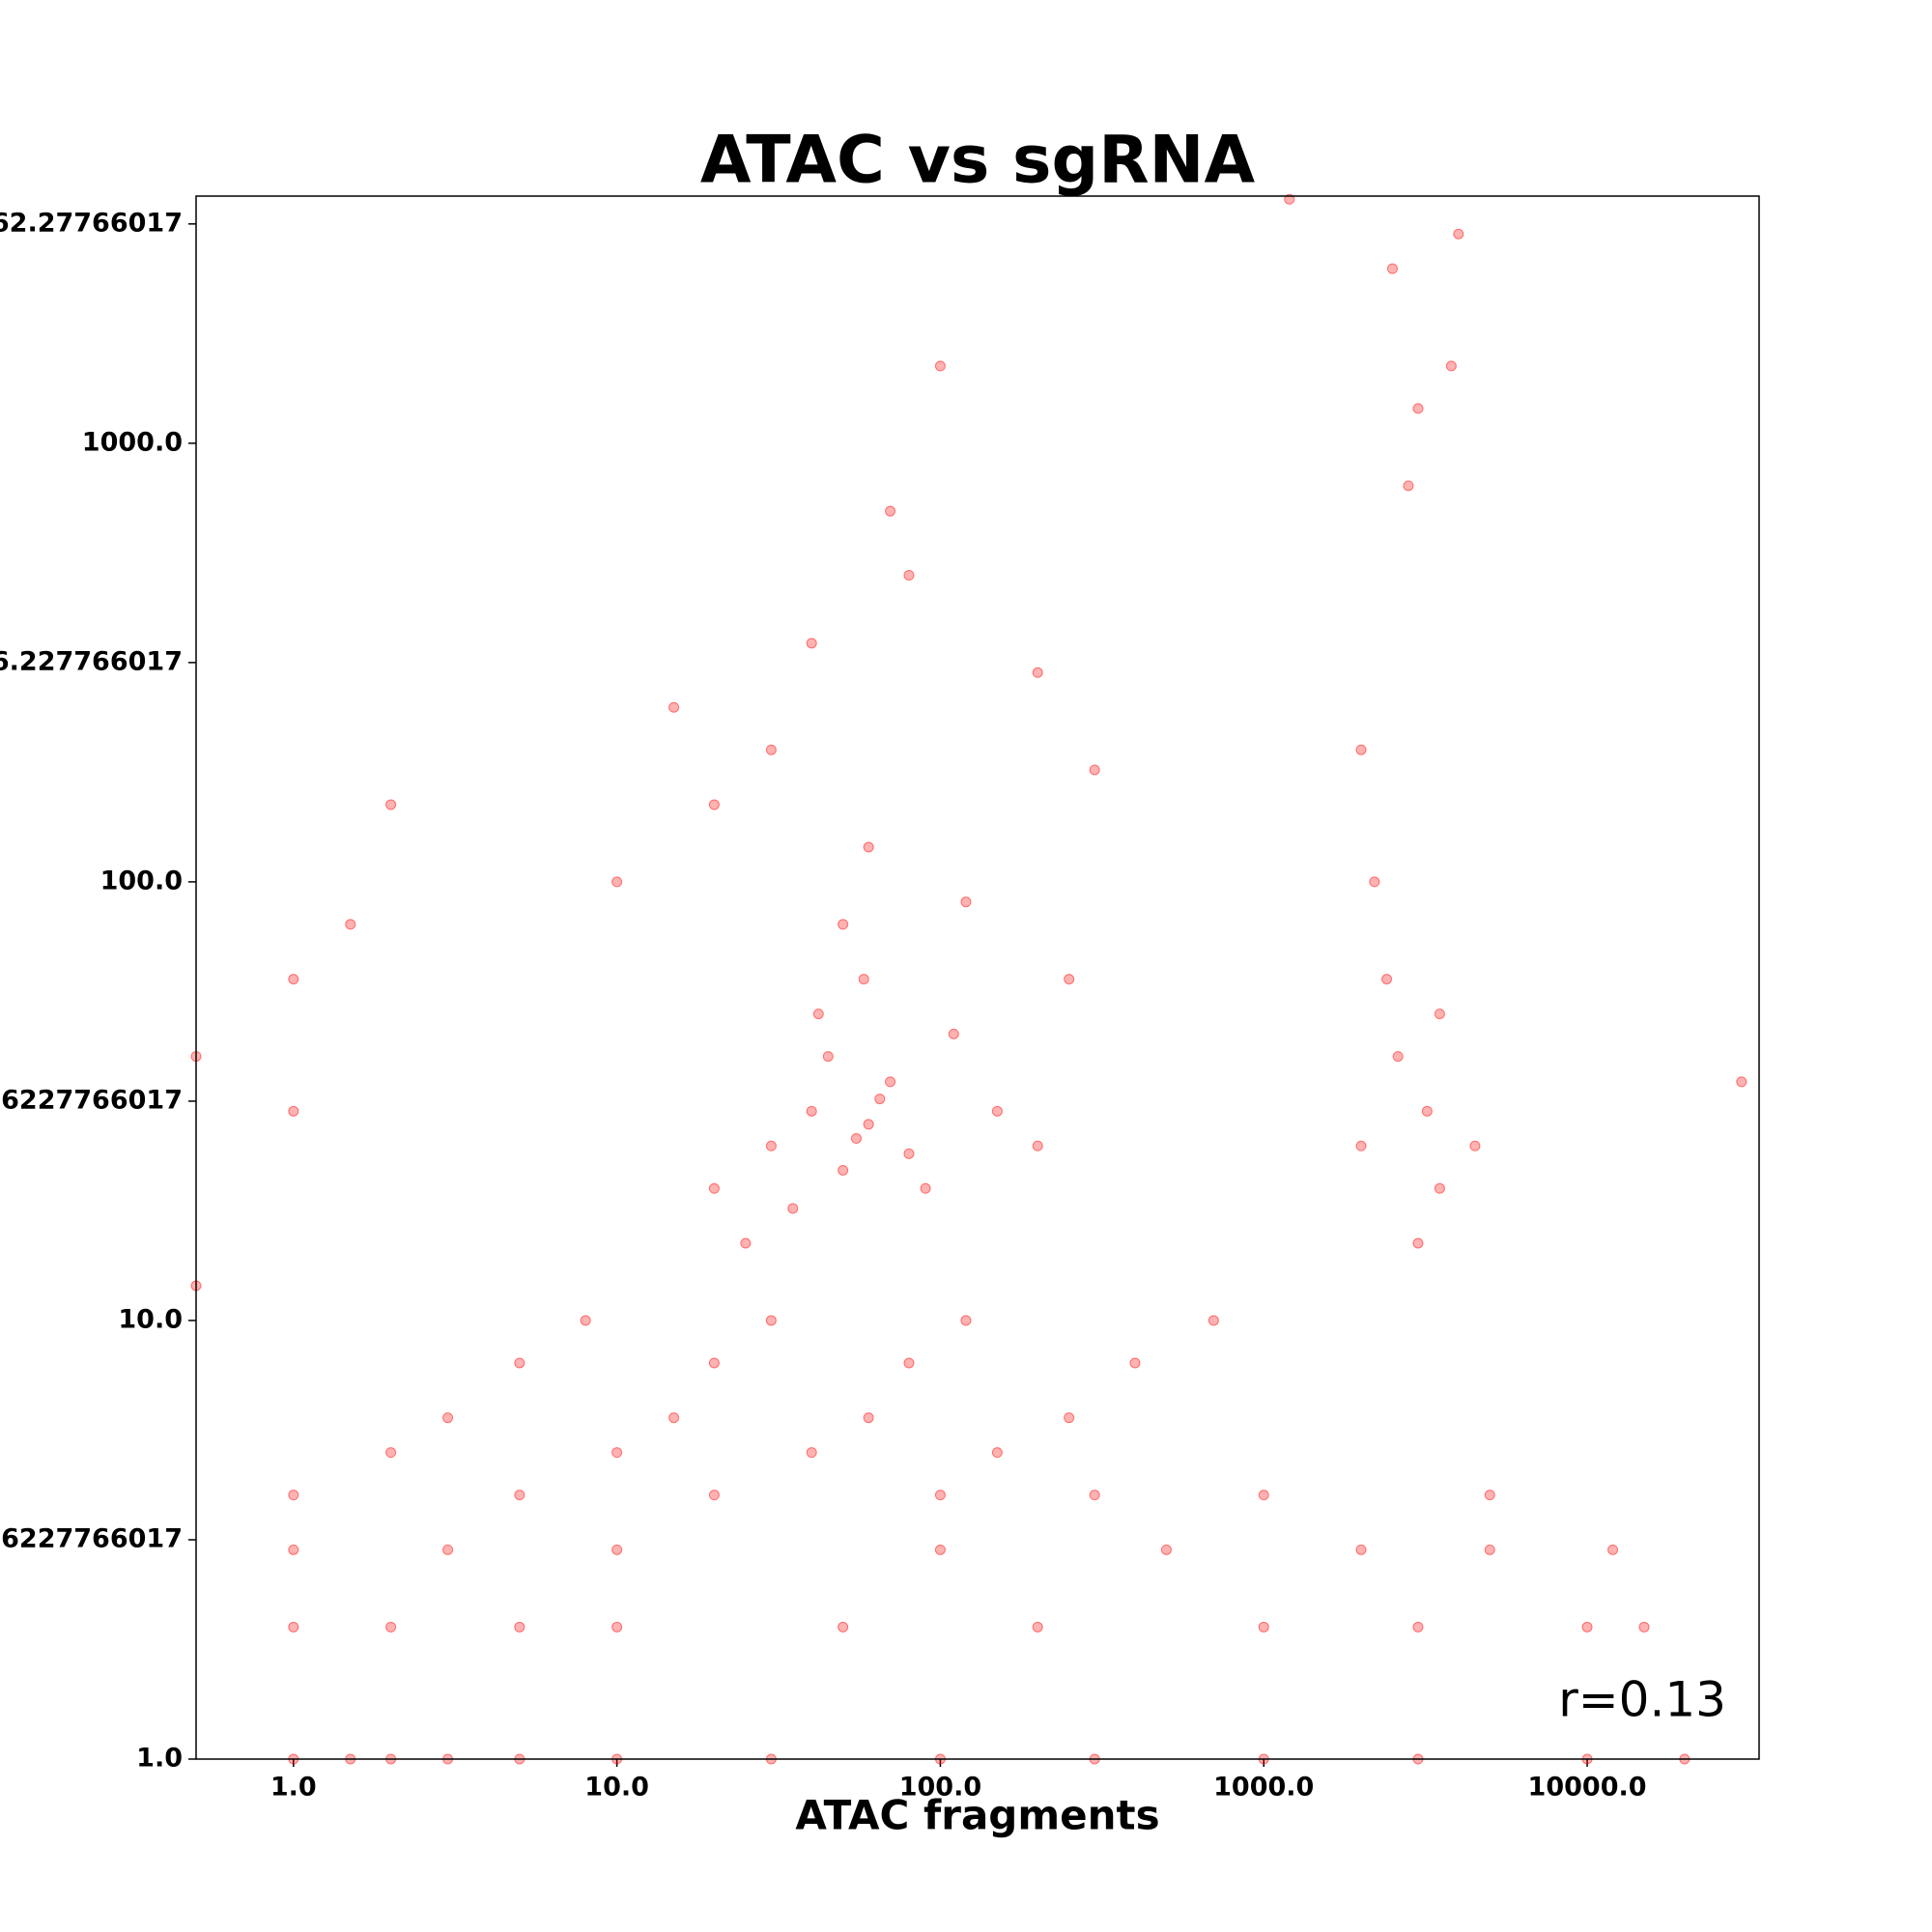 Image resolution: width=1932 pixels, height=1932 pixels. What do you see at coordinates (91, 661) in the screenshot?
I see `y-tick-label: 316.227766017` at bounding box center [91, 661].